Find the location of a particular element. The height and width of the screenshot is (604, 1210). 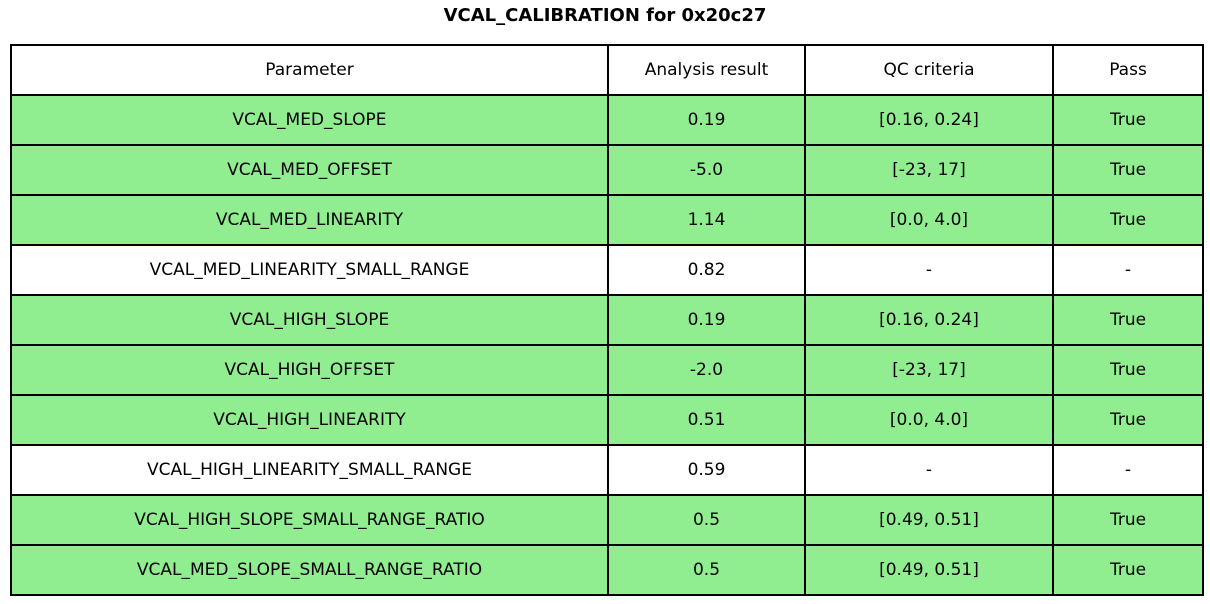

cell-analysis-result: 1.14 is located at coordinates (706, 220).